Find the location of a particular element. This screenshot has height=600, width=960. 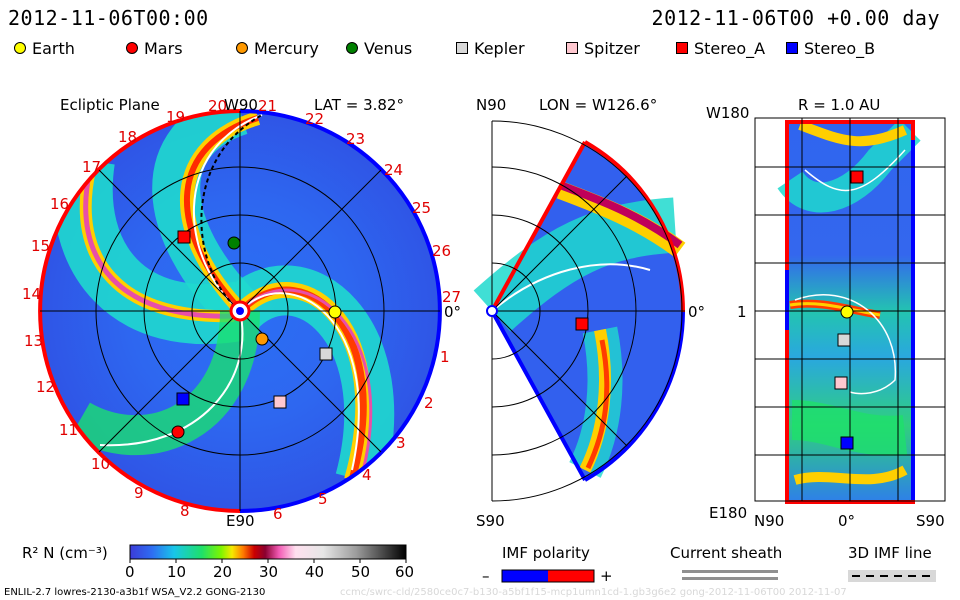

ecliptic-e90: E90 is located at coordinates (240, 521).